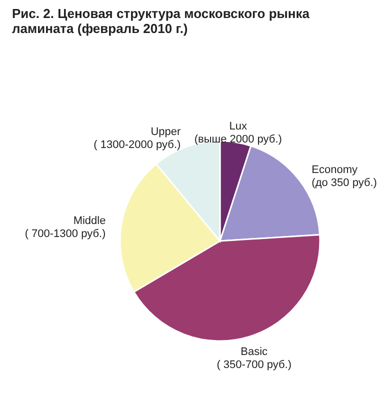 This screenshot has height=408, width=389. What do you see at coordinates (344, 176) in the screenshot?
I see `slice-label: Economy (до 350 руб.)` at bounding box center [344, 176].